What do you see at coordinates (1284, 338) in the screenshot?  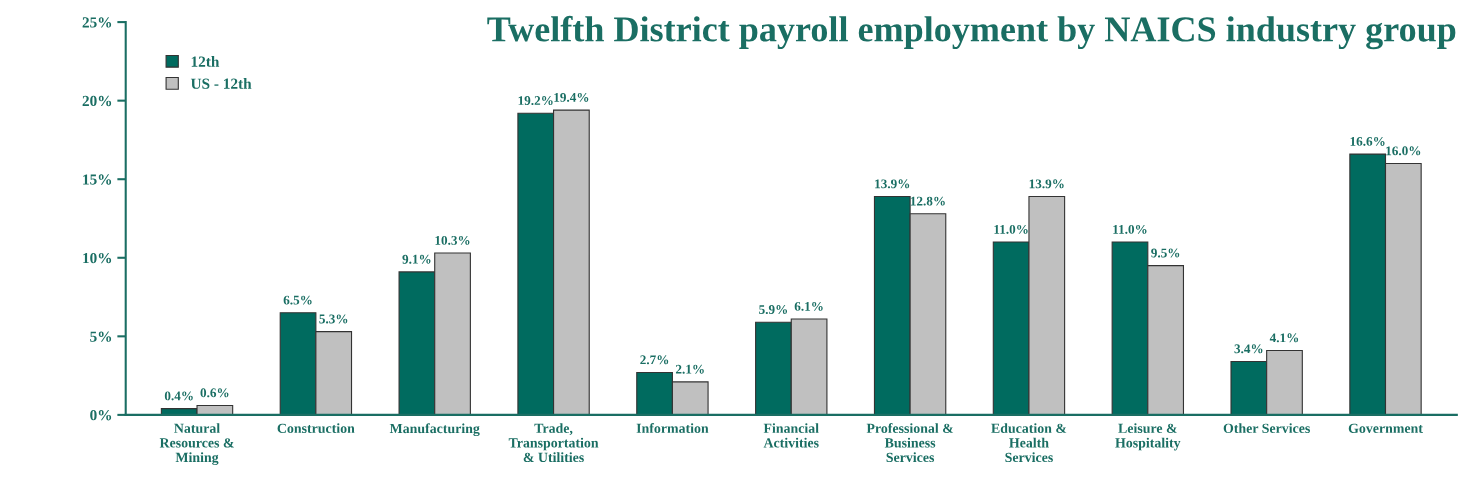 I see `data-label: 4.1%` at bounding box center [1284, 338].